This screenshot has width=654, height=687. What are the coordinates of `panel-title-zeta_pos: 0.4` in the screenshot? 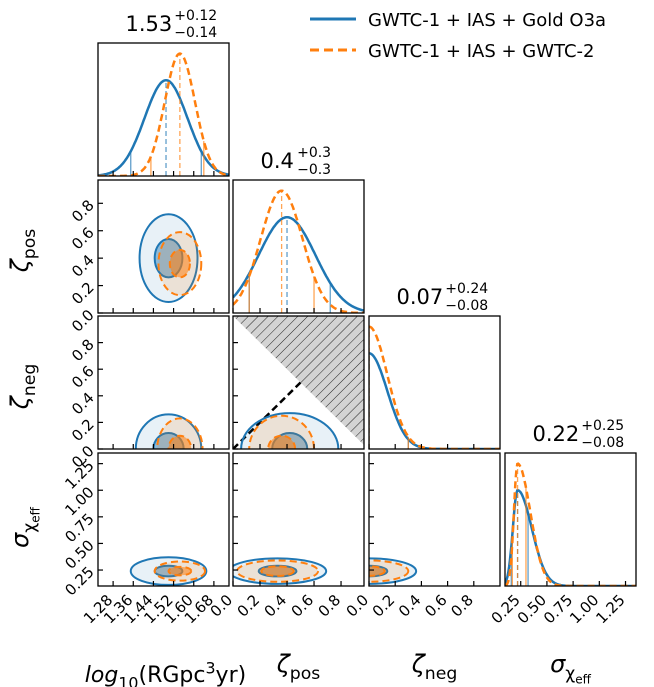 It's located at (277, 161).